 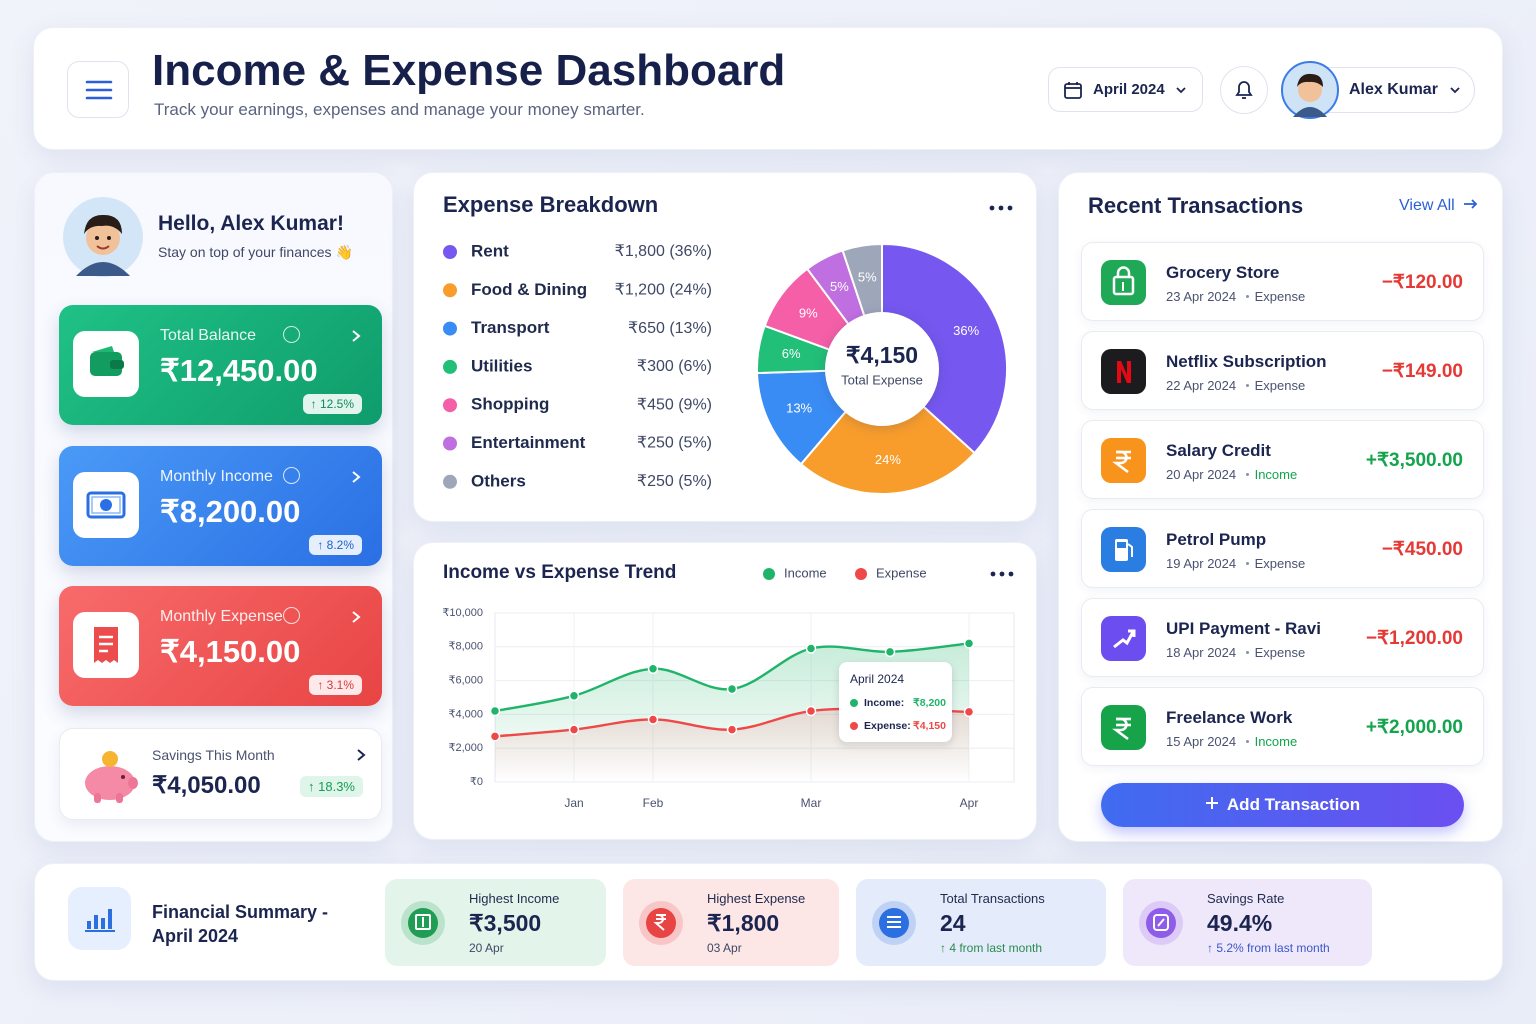 I want to click on add-transaction-label: Add Transaction, so click(x=1293, y=804).